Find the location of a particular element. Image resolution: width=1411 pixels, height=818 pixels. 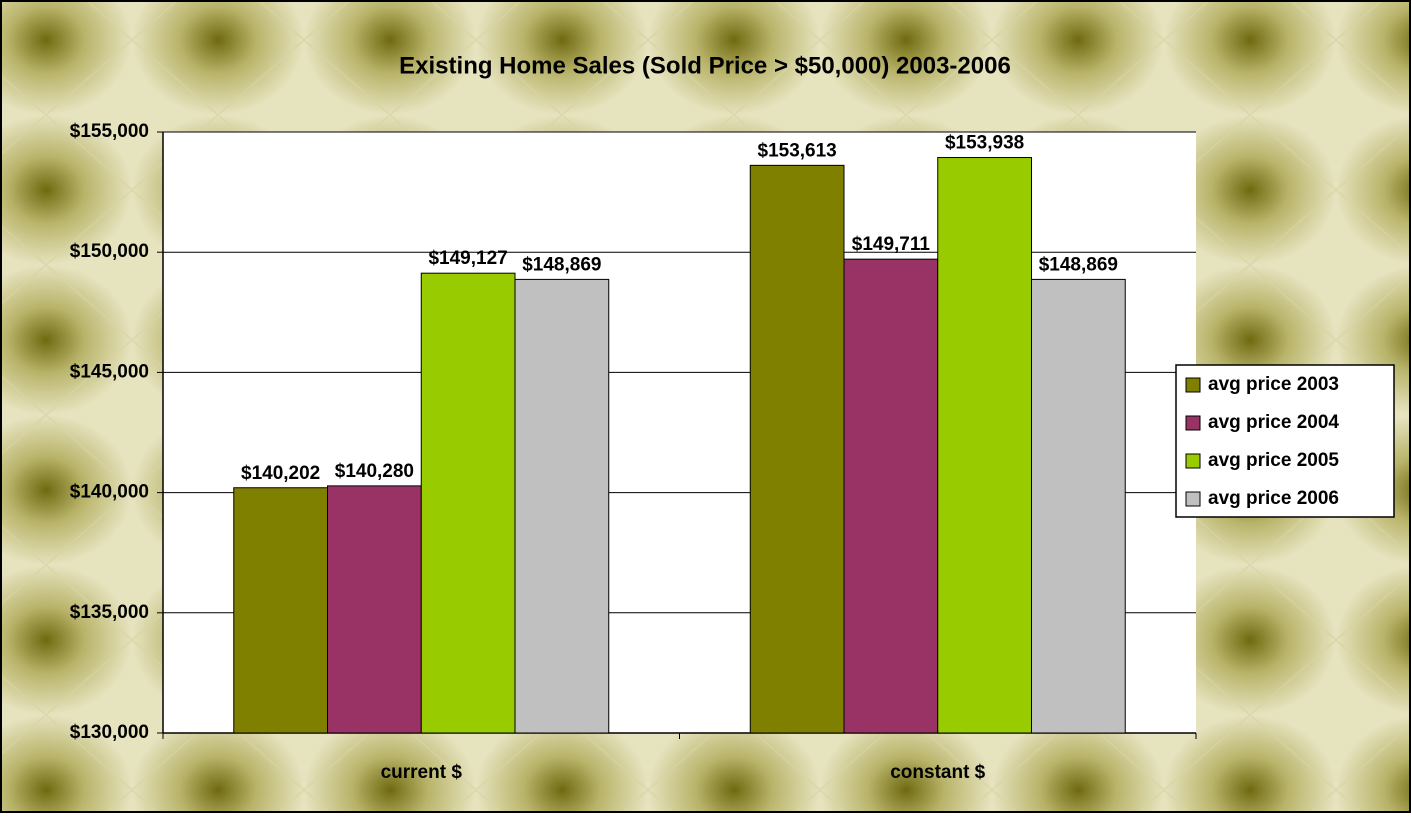

y-tick-label: $145,000 is located at coordinates (109, 371).